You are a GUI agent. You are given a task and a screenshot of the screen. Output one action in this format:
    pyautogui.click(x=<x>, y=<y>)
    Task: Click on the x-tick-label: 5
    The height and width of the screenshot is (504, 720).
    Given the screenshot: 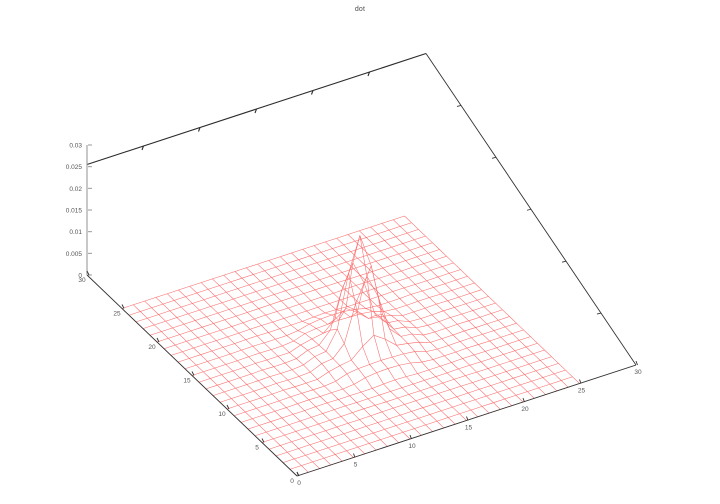 What is the action you would take?
    pyautogui.click(x=356, y=465)
    